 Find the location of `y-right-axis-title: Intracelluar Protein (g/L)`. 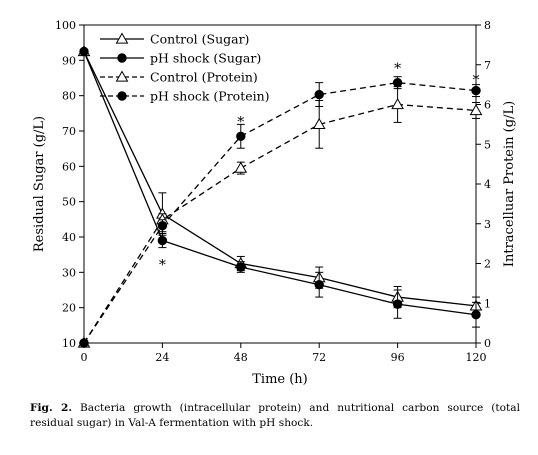

y-right-axis-title: Intracelluar Protein (g/L) is located at coordinates (509, 184).